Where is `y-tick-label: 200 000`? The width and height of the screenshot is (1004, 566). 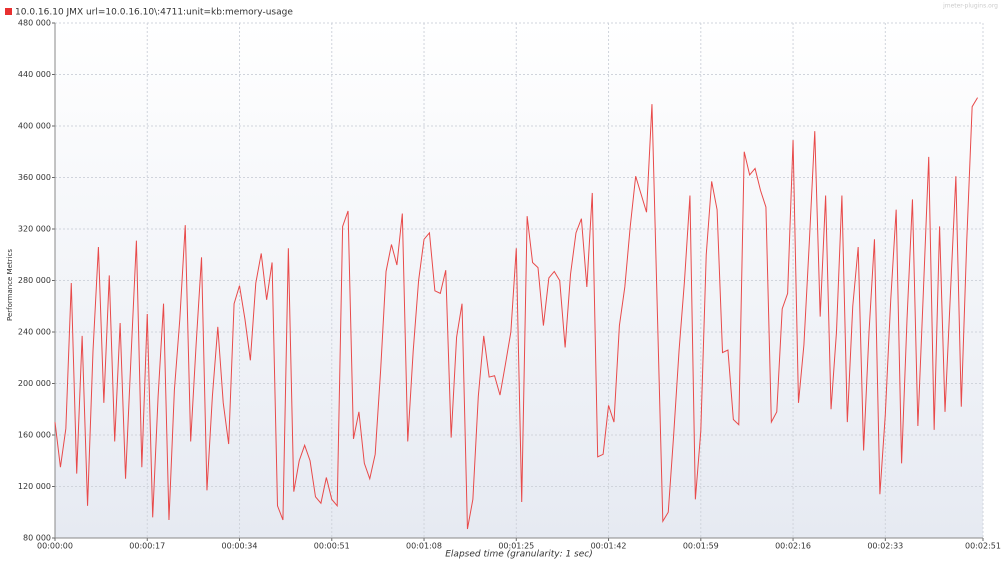 y-tick-label: 200 000 is located at coordinates (34, 383).